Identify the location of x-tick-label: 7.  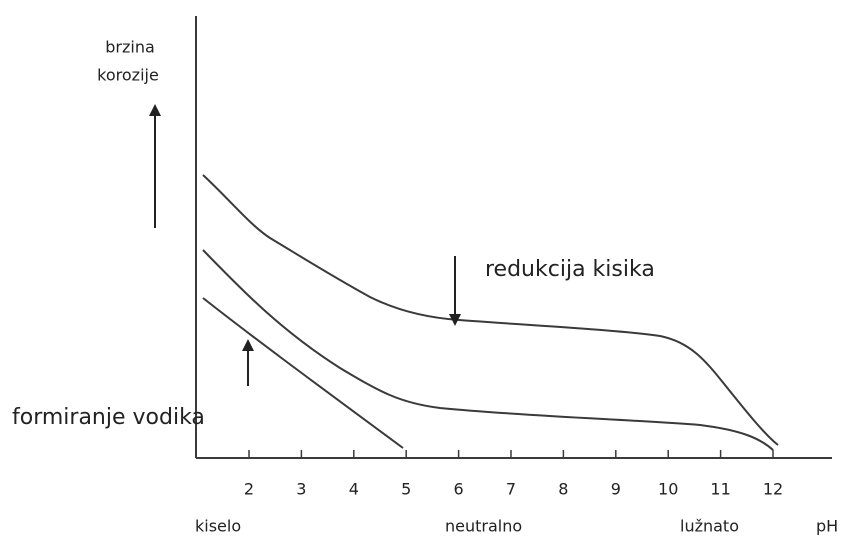
(511, 489).